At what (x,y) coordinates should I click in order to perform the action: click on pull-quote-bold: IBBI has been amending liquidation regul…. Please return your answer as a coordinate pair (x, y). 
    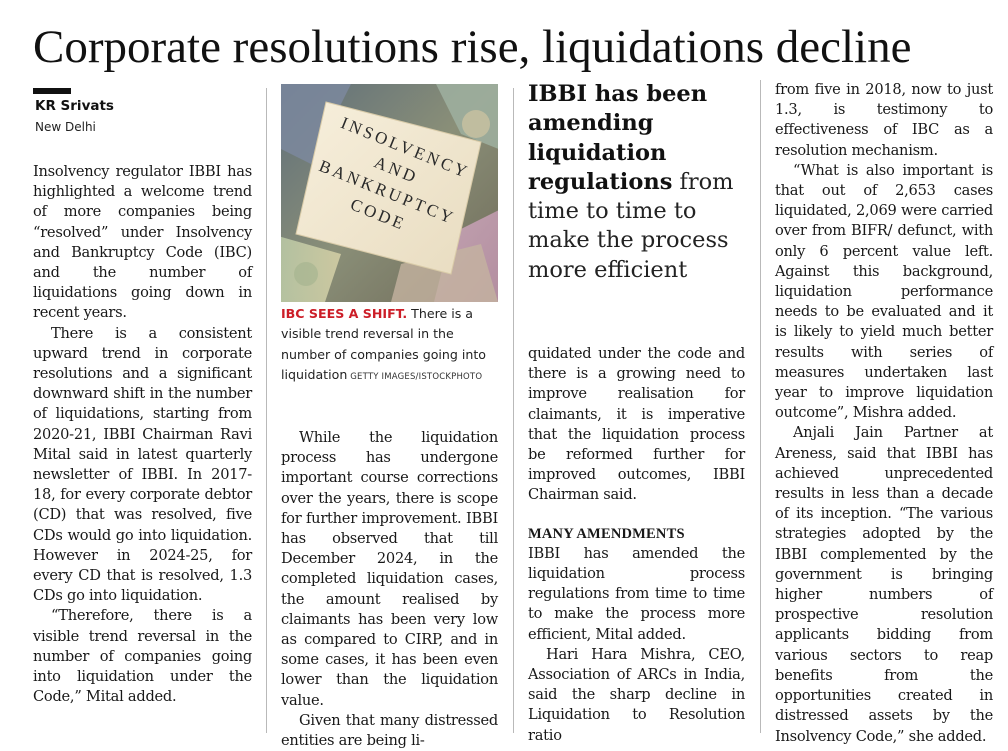
    Looking at the image, I should click on (618, 138).